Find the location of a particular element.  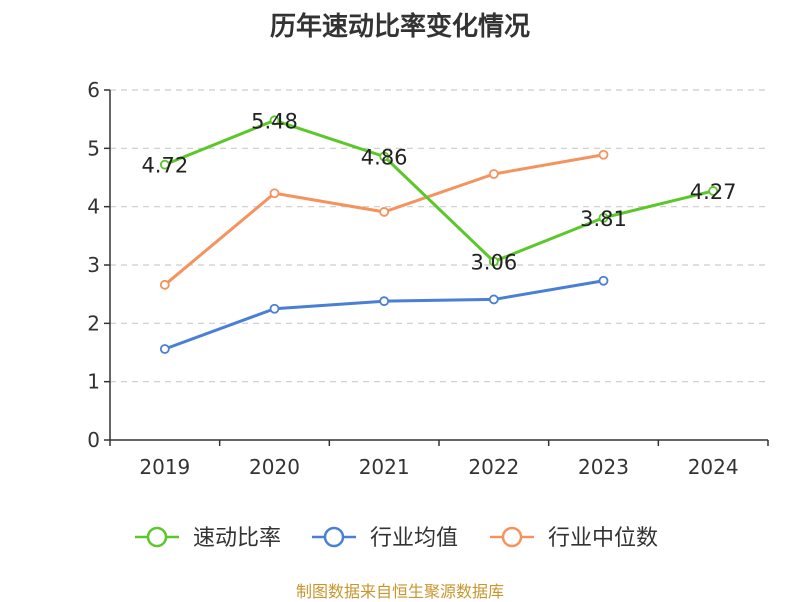

x-tick-label: 2021 is located at coordinates (384, 467).